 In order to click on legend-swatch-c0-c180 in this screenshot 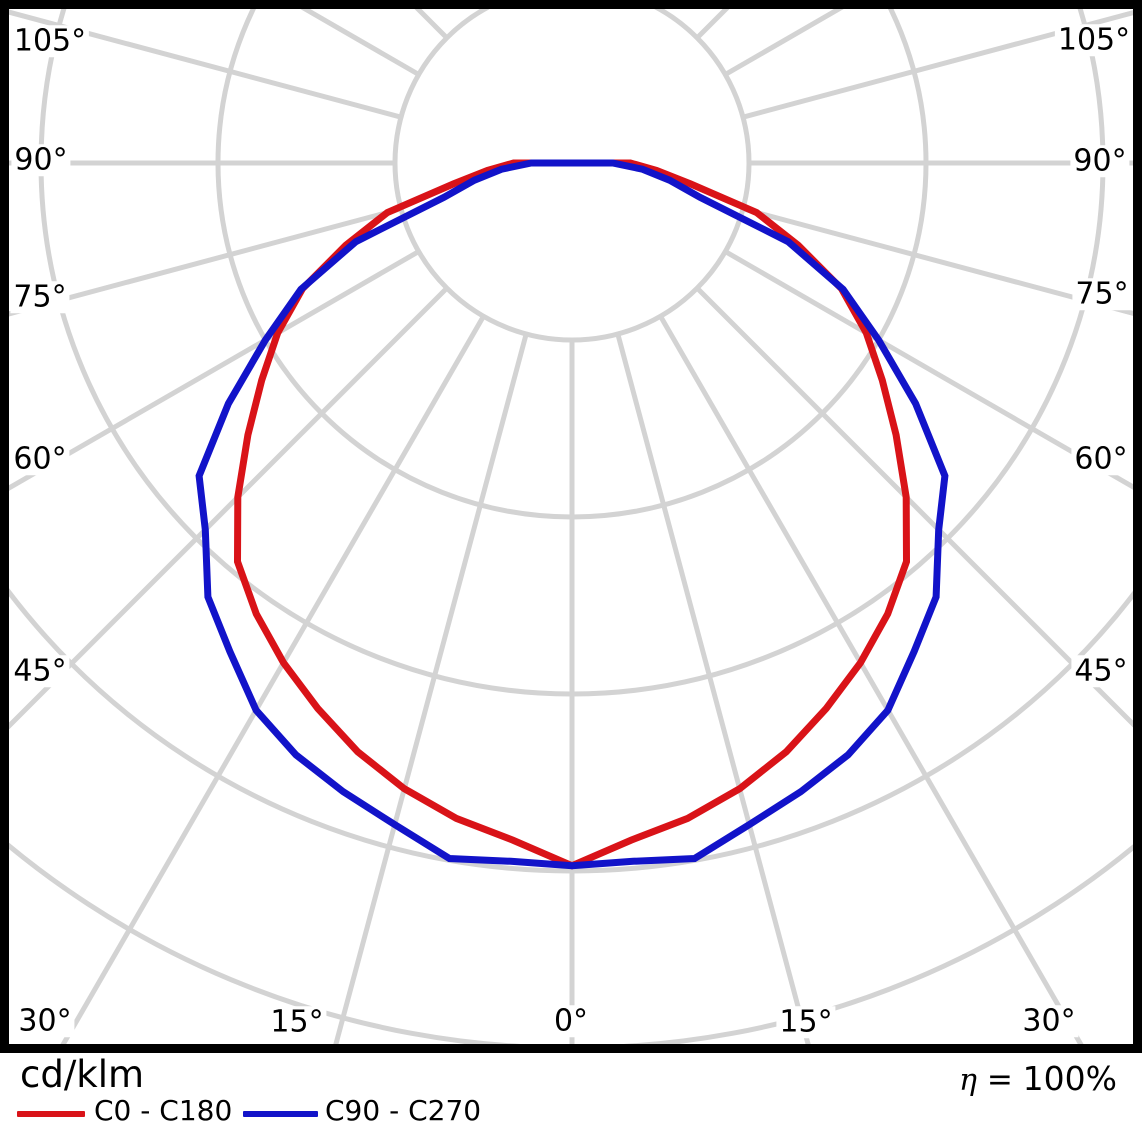, I will do `click(51, 1114)`.